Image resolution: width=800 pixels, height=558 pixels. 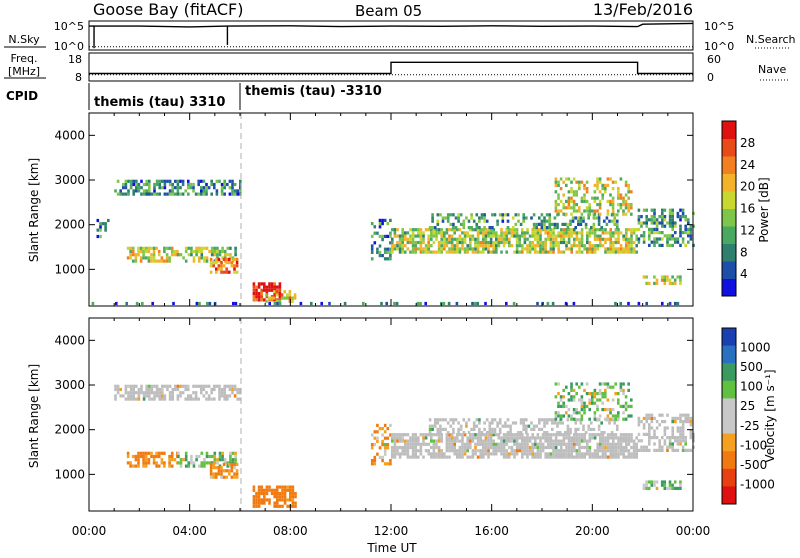 I want to click on power-colorbar-swatch, so click(x=729, y=165).